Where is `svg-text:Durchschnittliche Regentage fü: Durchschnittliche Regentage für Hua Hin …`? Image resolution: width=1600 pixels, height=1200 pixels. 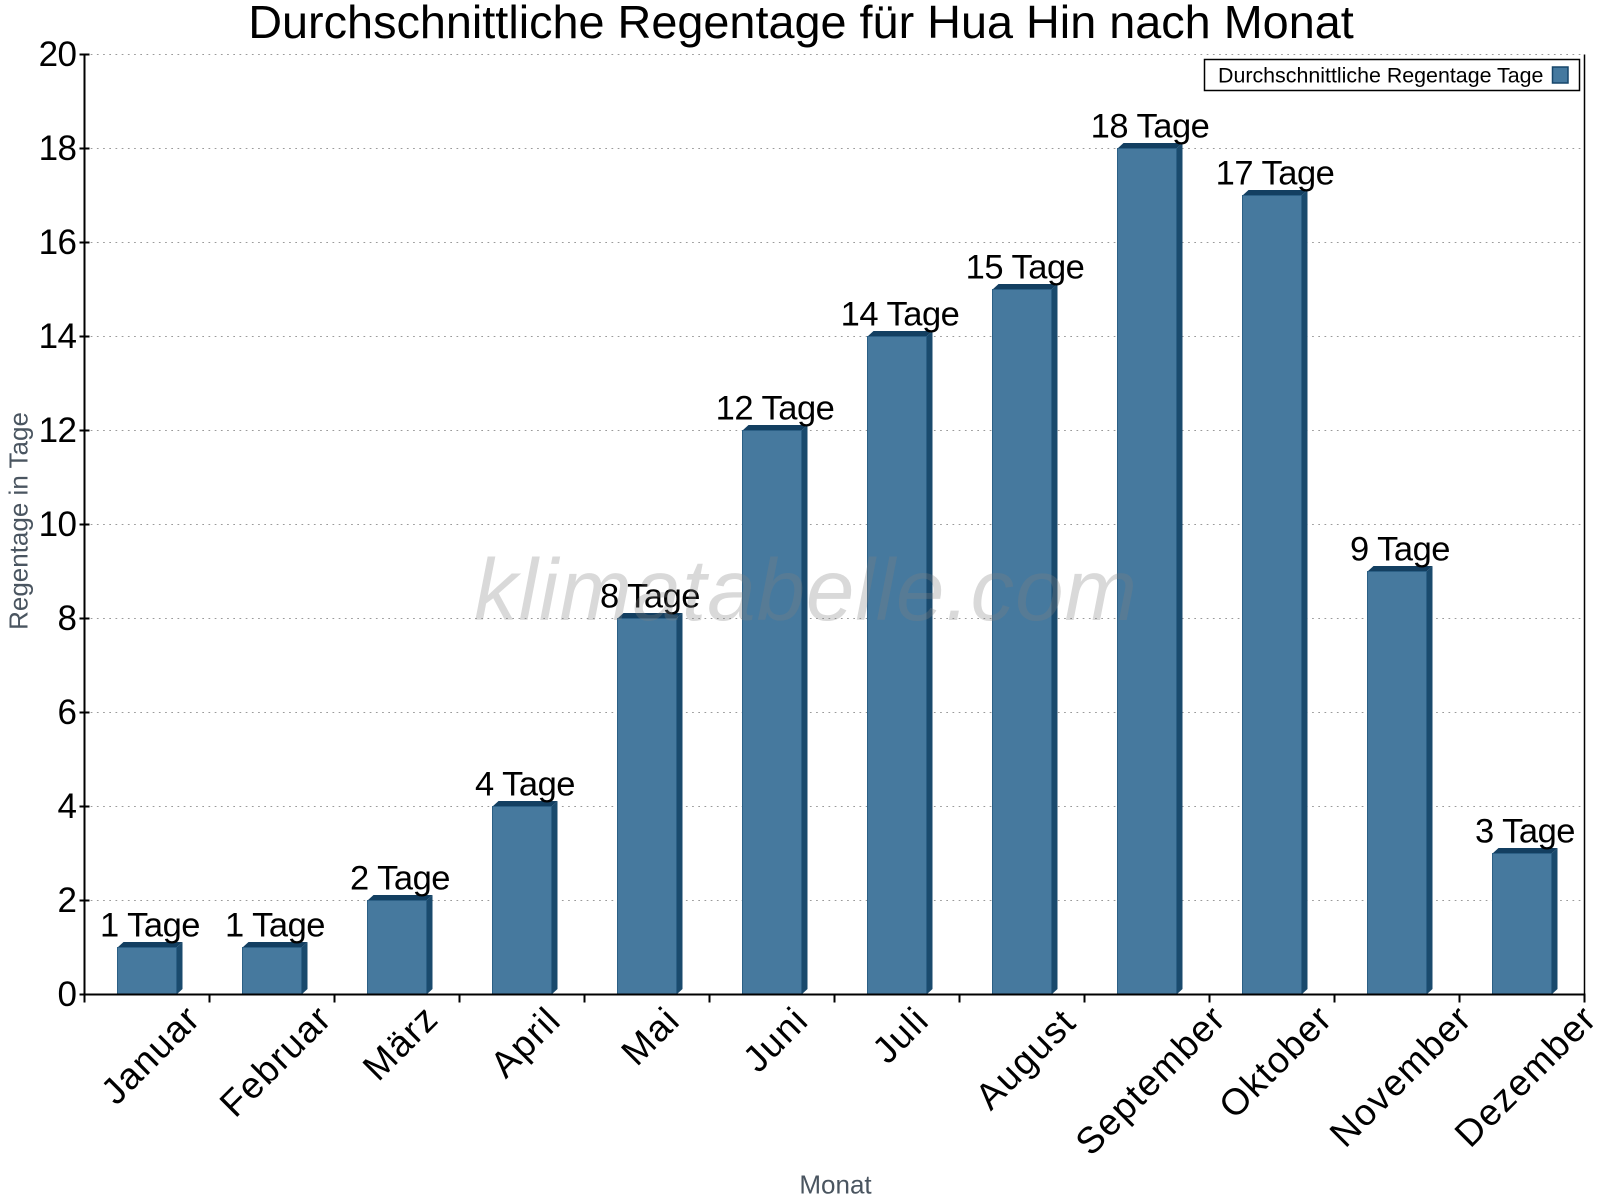
svg-text:Durchschnittliche Regentage fü: Durchschnittliche Regentage für Hua Hin … is located at coordinates (801, 24).